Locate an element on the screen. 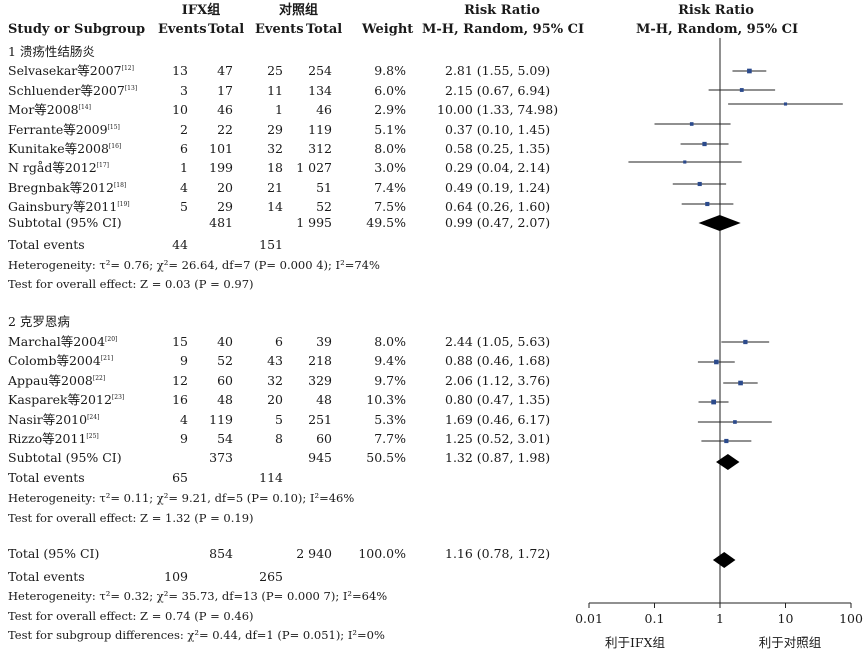 The width and height of the screenshot is (866, 657). ifx-events: 5 is located at coordinates (184, 206).